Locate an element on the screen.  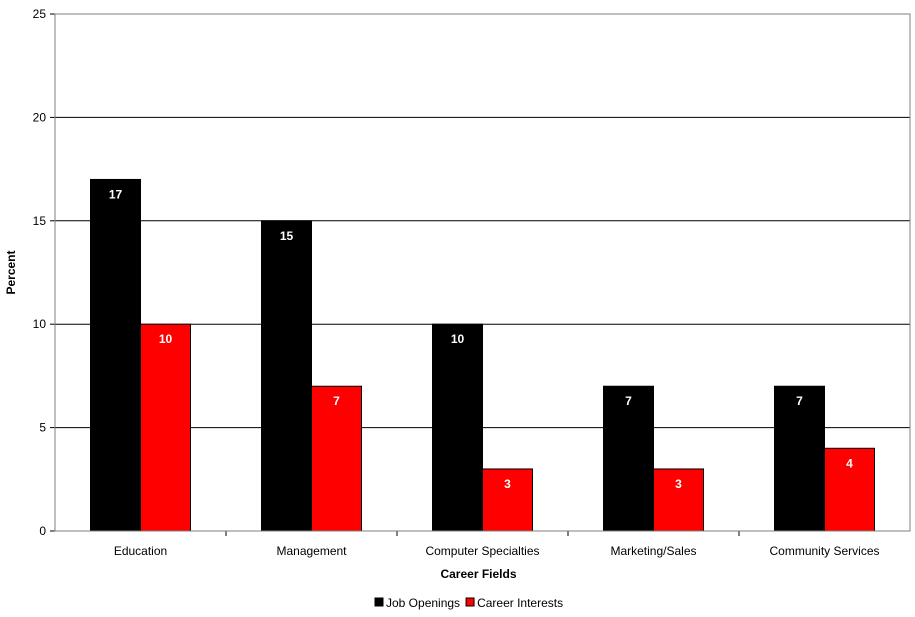
x-tick-label: Education is located at coordinates (140, 551).